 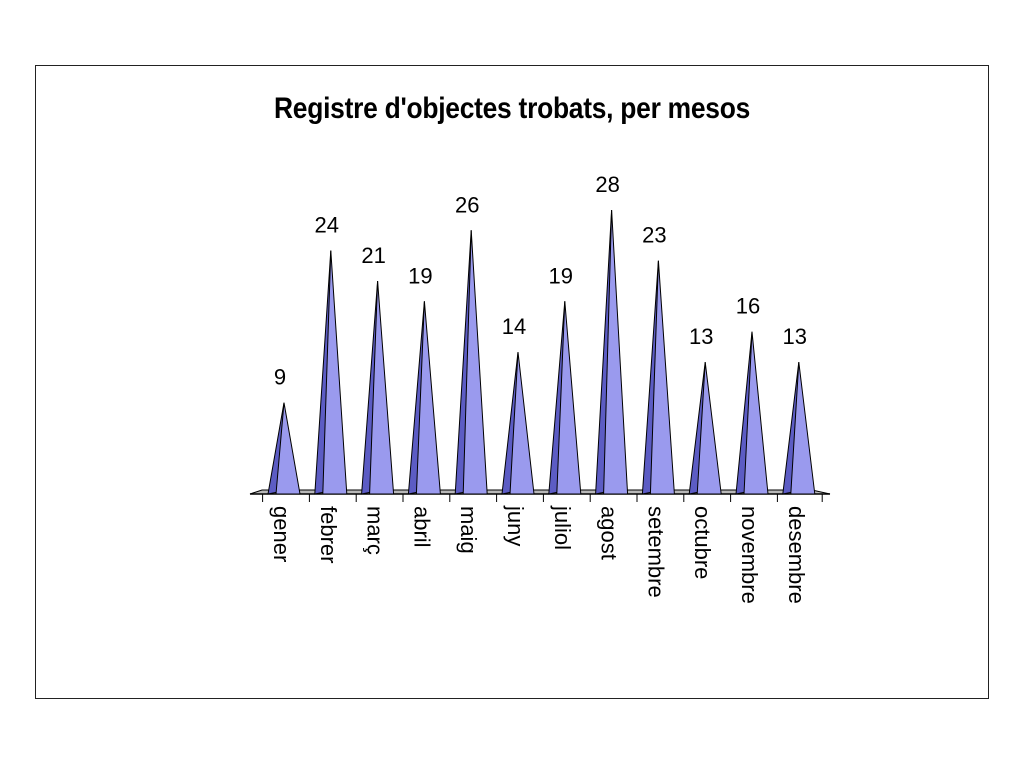 I want to click on cone-bar-agost, so click(x=612, y=352).